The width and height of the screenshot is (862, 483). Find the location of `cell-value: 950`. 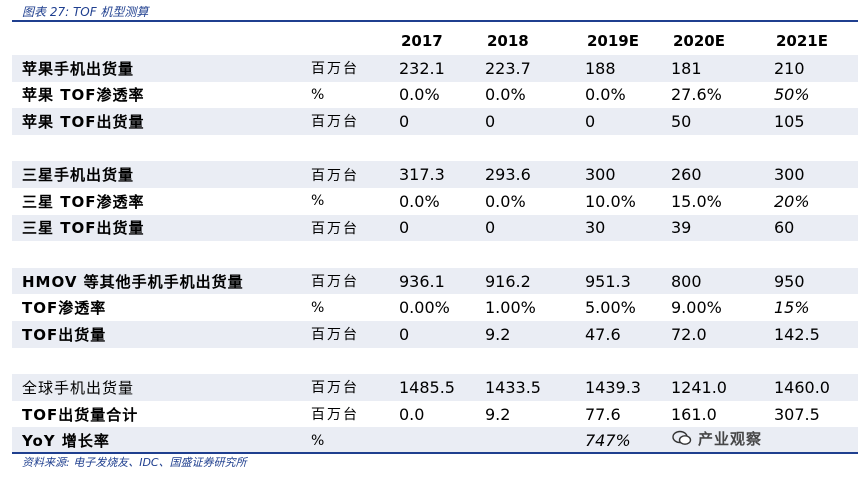

cell-value: 950 is located at coordinates (813, 281).